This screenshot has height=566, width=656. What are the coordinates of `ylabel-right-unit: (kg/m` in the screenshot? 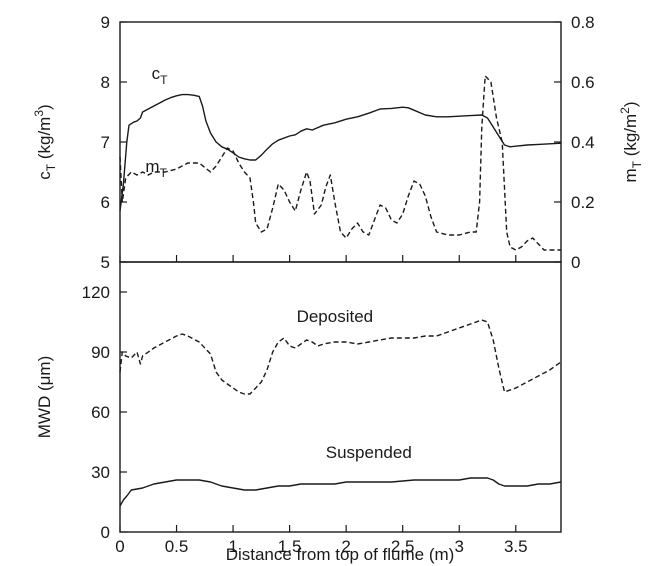 It's located at (630, 137).